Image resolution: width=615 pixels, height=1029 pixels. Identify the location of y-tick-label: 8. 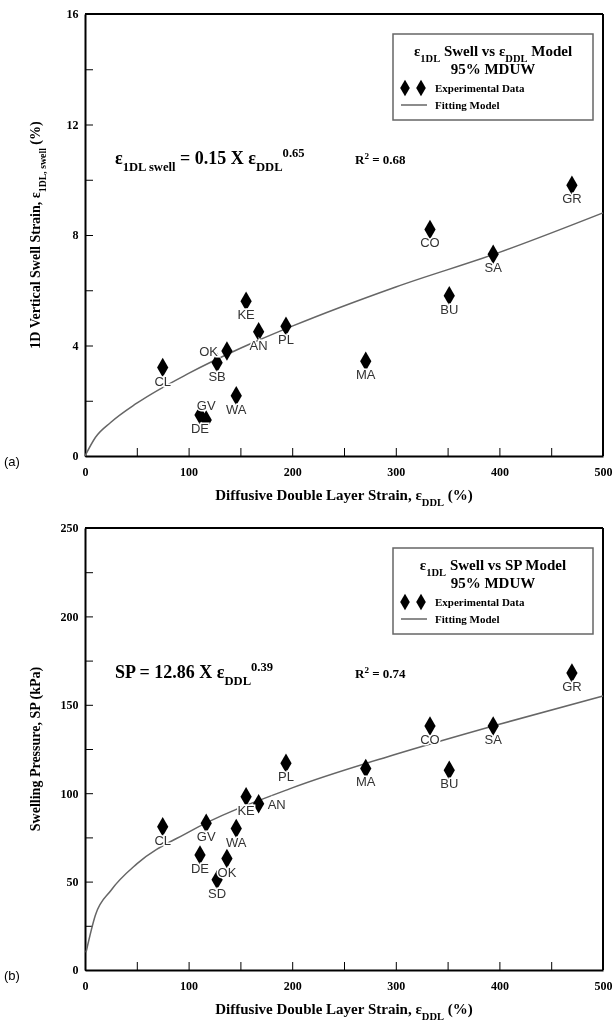
(75, 235).